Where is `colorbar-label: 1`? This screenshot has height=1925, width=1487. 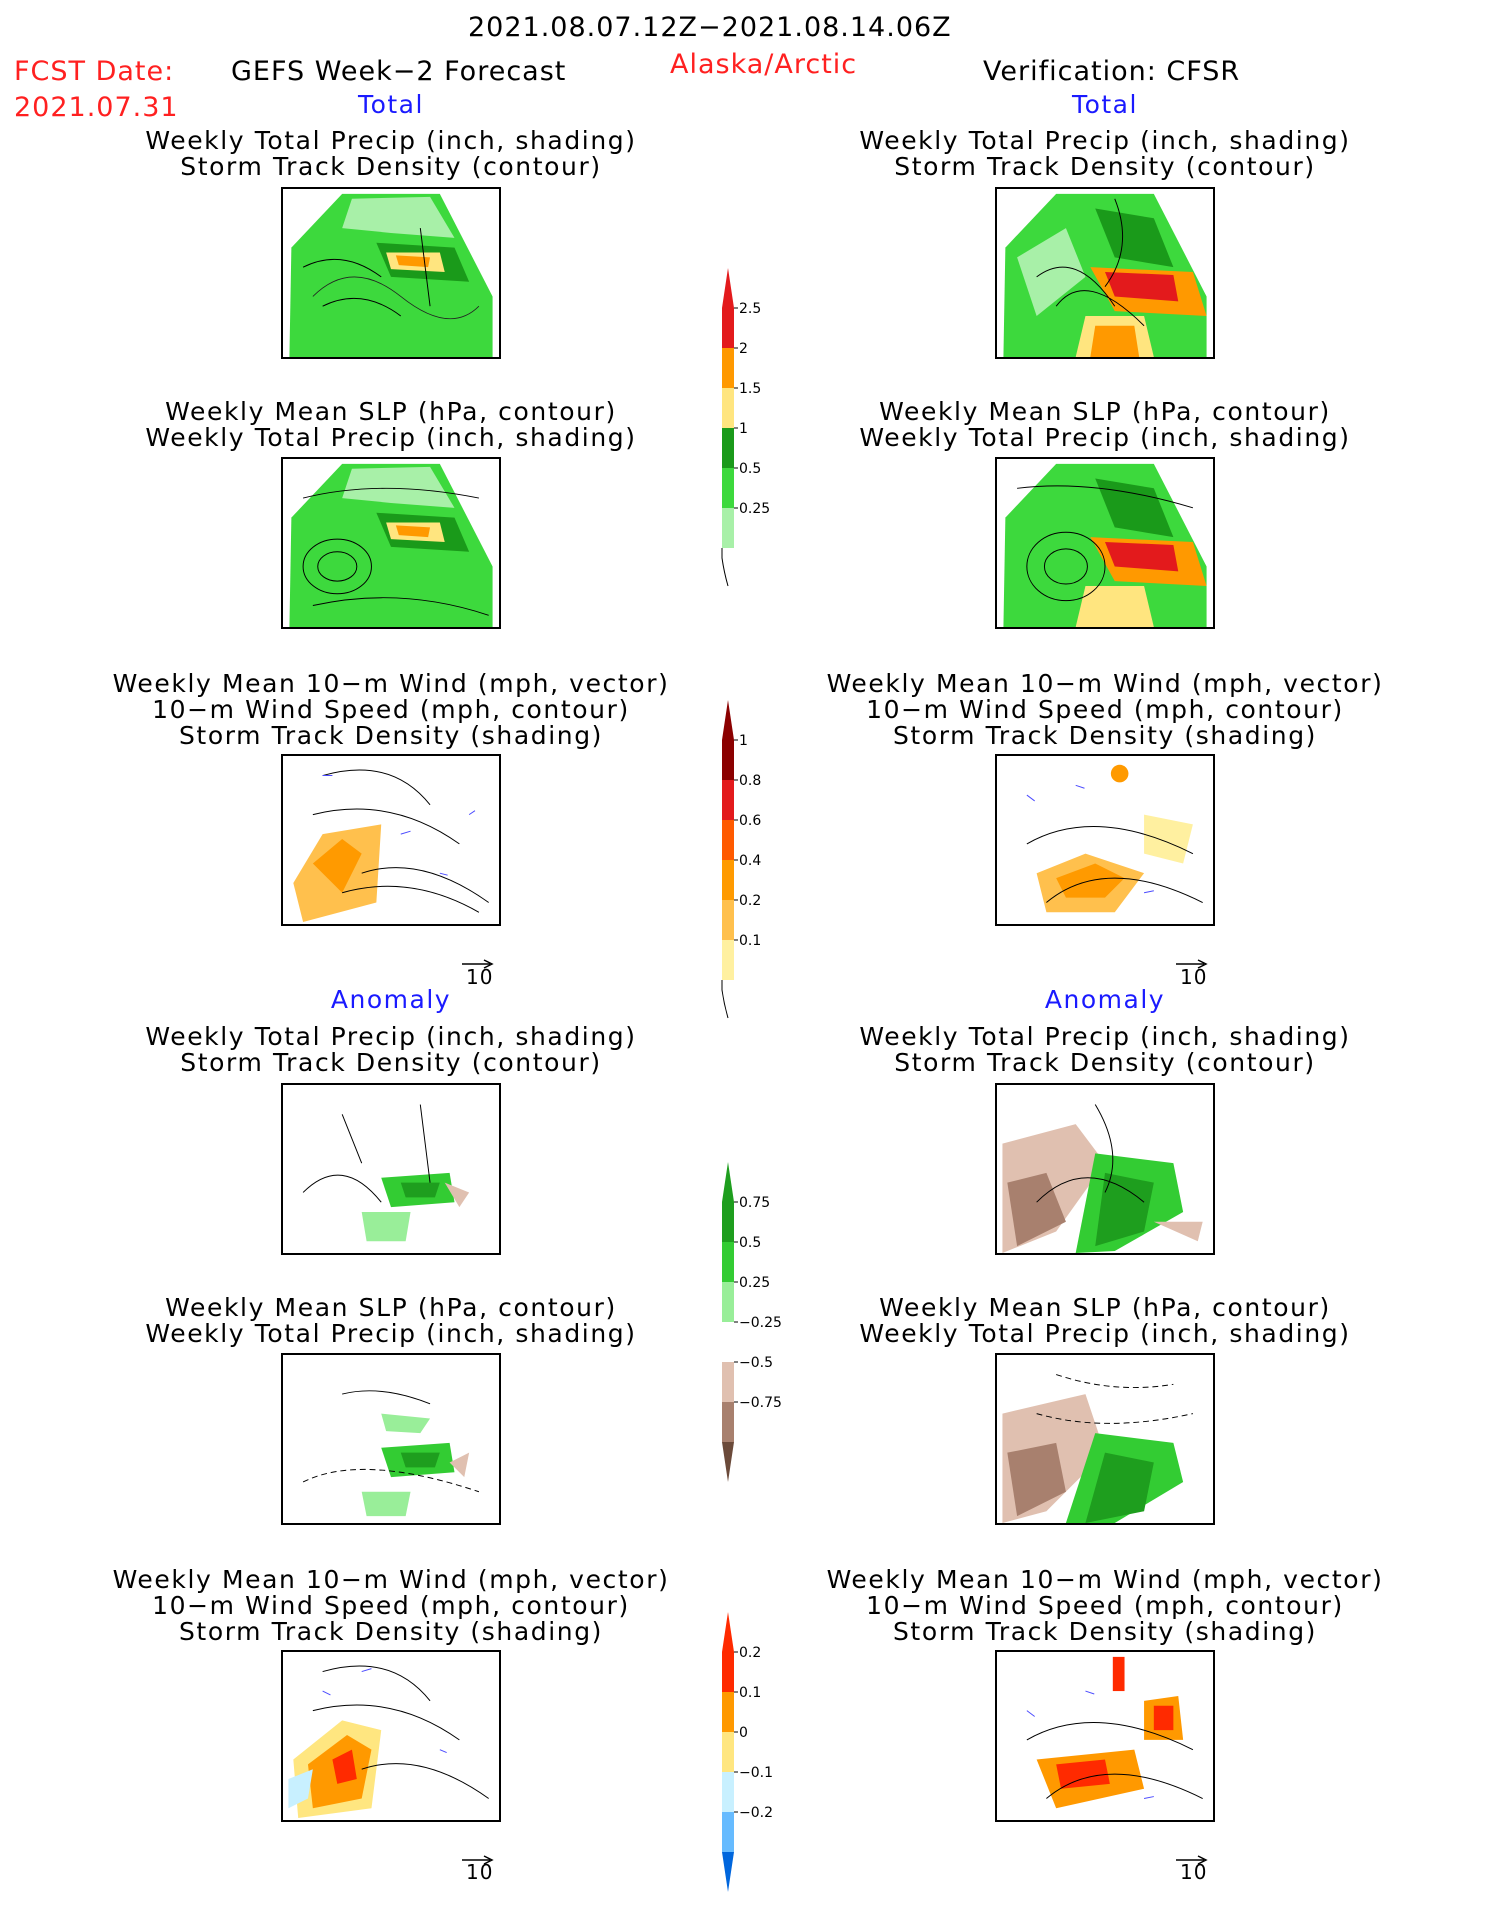
colorbar-label: 1 is located at coordinates (743, 429).